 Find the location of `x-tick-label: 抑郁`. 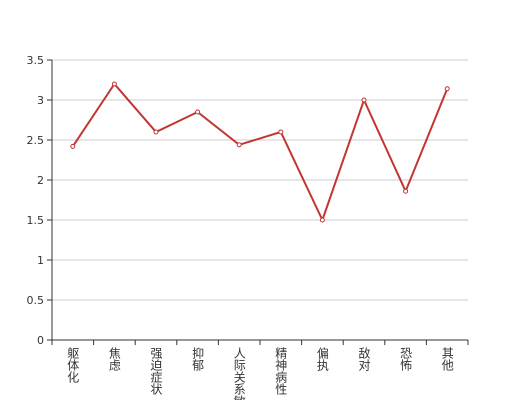

x-tick-label: 抑郁 is located at coordinates (198, 359).